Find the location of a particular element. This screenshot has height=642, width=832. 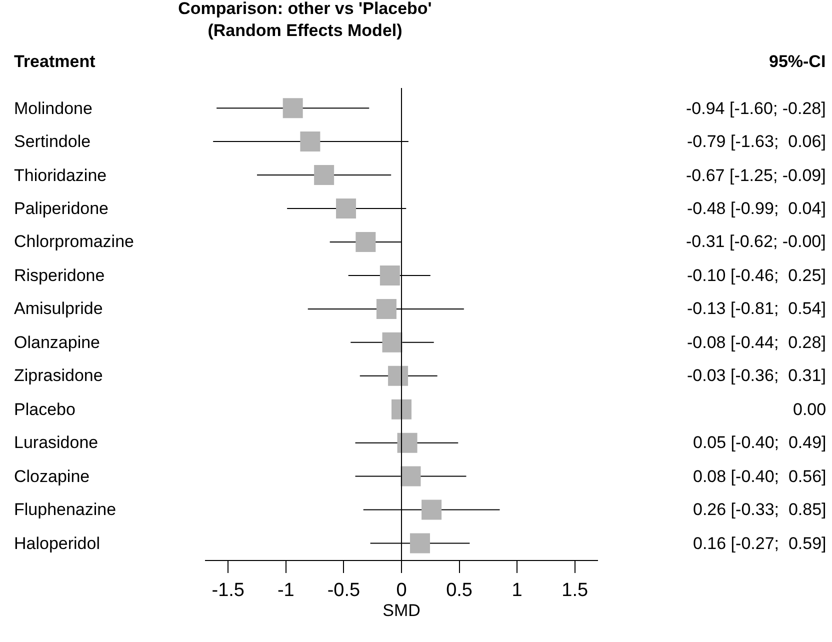

y-tick-label: Paliperidone is located at coordinates (61, 208).